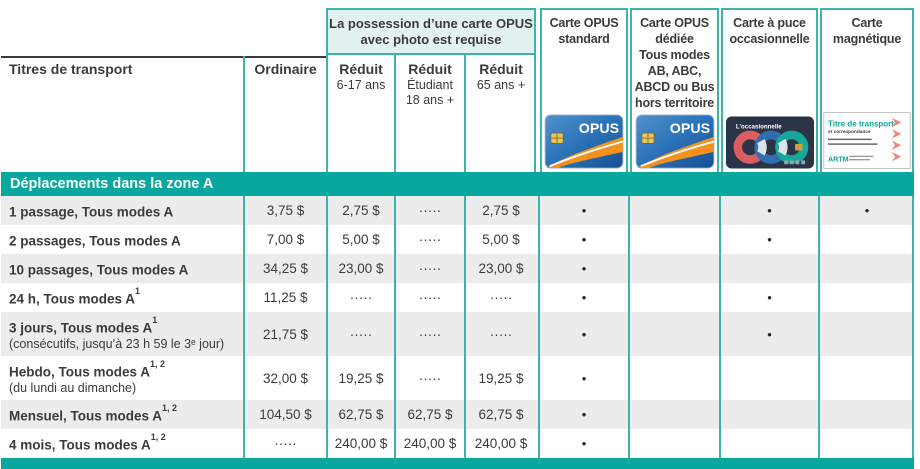 This screenshot has height=469, width=920. I want to click on chevron-arrows-icon, so click(896, 139).